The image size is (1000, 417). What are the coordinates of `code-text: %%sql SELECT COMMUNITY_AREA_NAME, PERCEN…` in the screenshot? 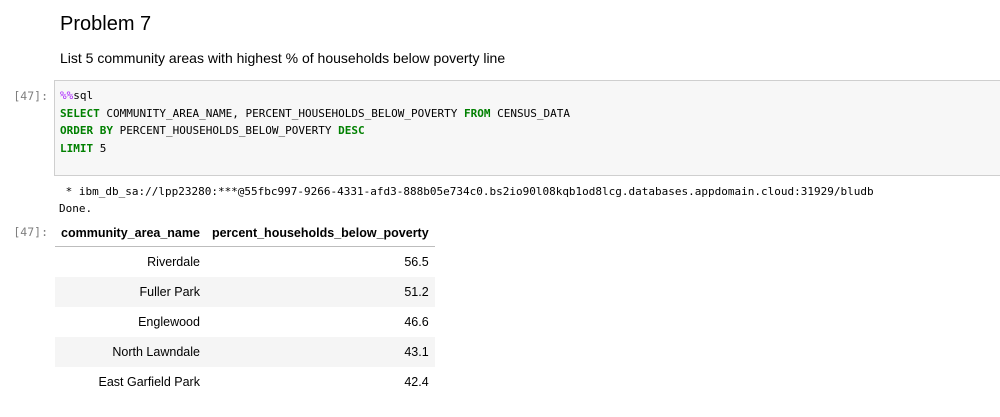 It's located at (315, 122).